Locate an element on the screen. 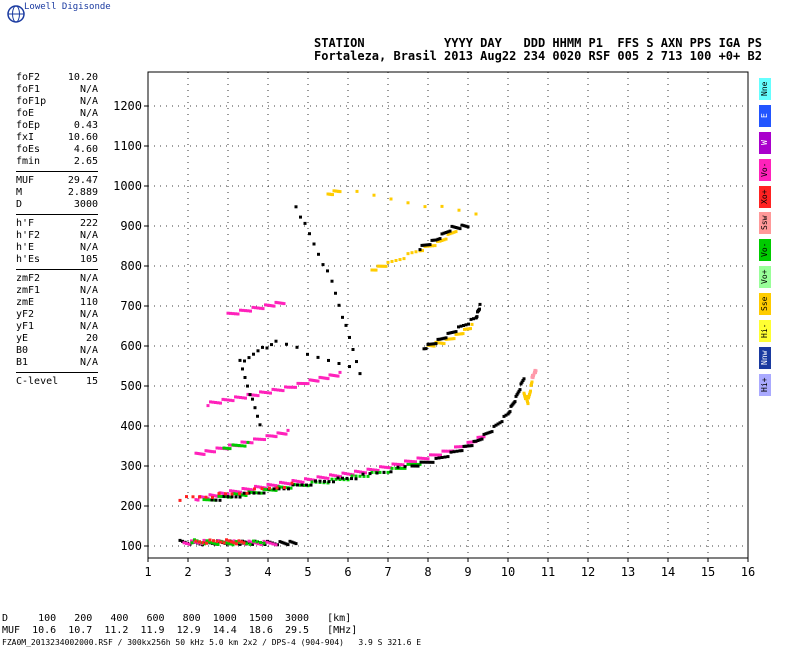 The width and height of the screenshot is (800, 650). y-tick-label: 200 is located at coordinates (131, 506).